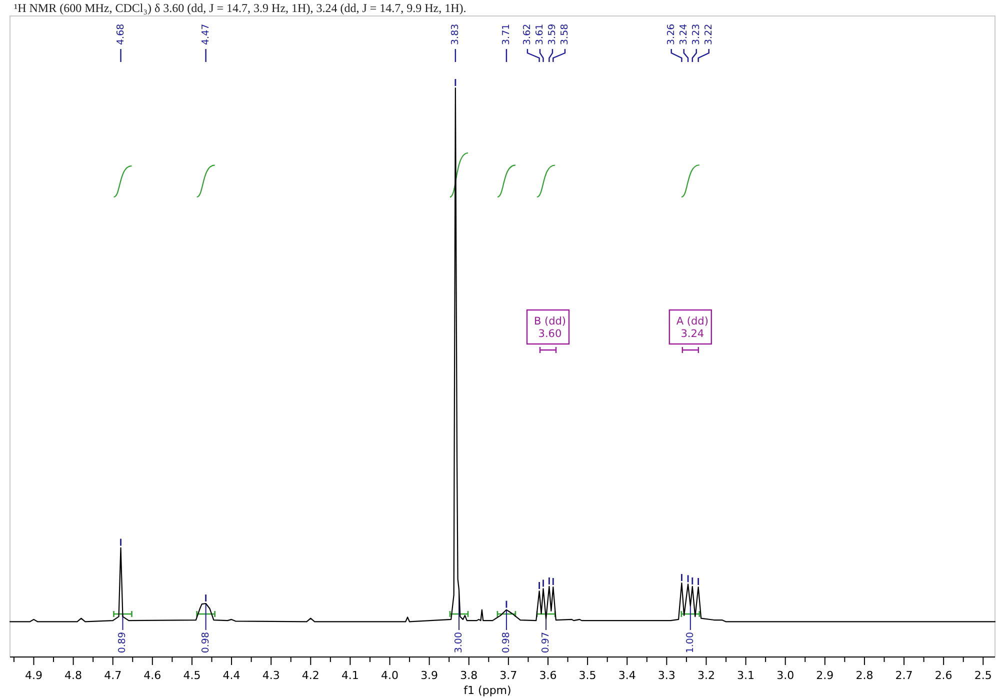 The height and width of the screenshot is (698, 998). I want to click on annotation: 4.68, so click(120, 34).